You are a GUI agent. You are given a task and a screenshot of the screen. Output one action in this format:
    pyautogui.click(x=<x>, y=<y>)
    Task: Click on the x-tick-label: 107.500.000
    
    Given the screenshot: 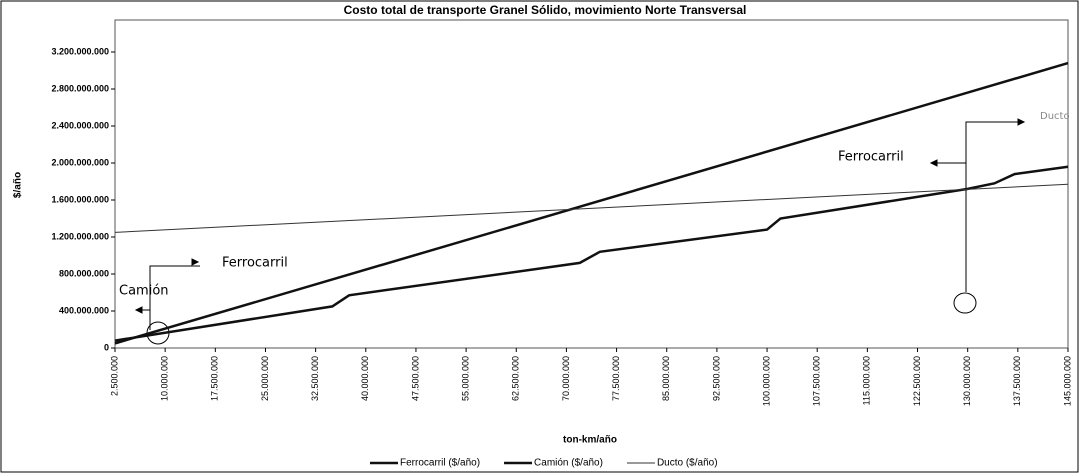 What is the action you would take?
    pyautogui.click(x=817, y=381)
    